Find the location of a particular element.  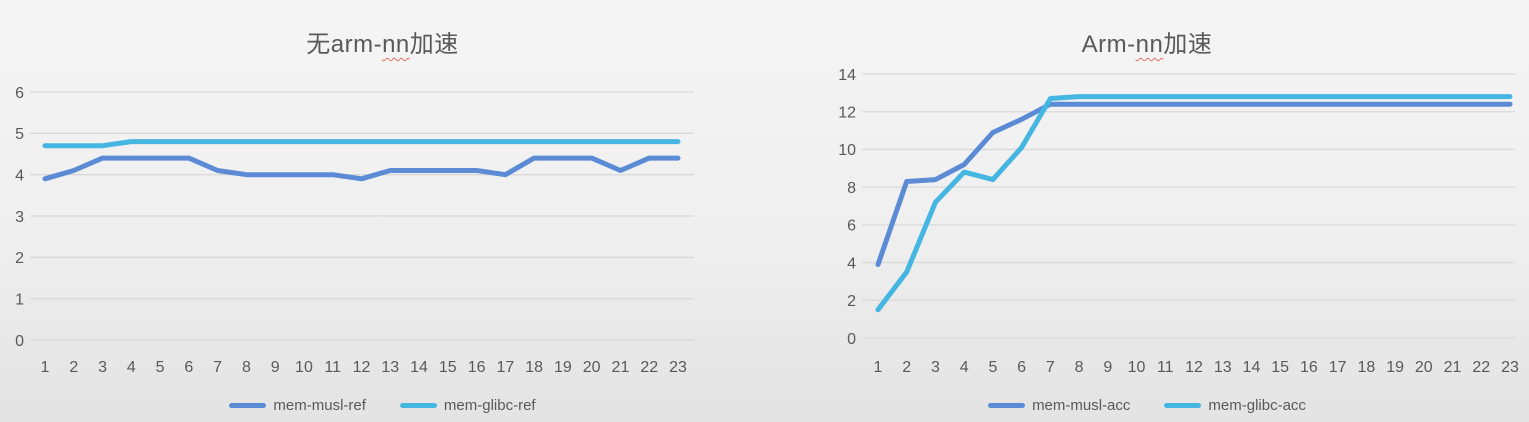

legend-item-mem-glibc-ref: mem-glibc-ref is located at coordinates (467, 405).